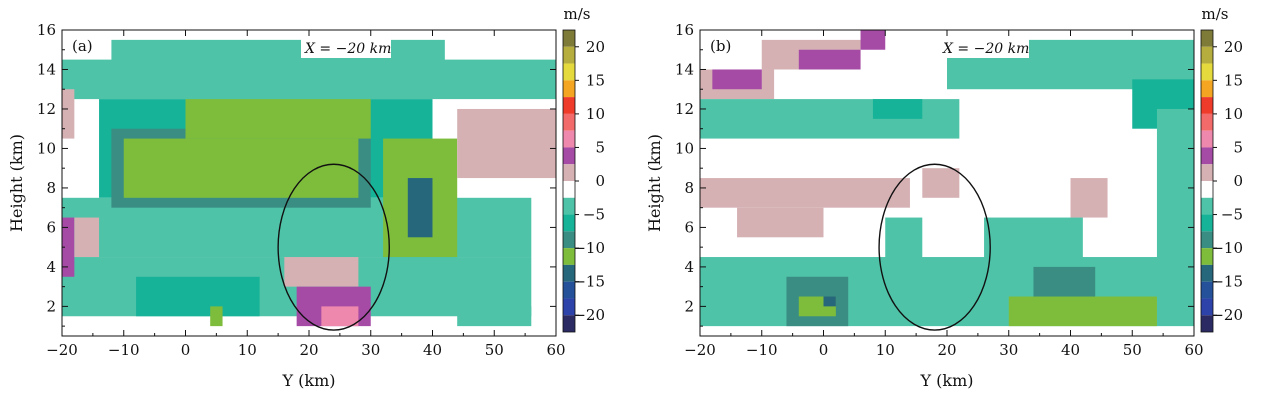  What do you see at coordinates (124, 350) in the screenshot?
I see `x-tick-label: −10` at bounding box center [124, 350].